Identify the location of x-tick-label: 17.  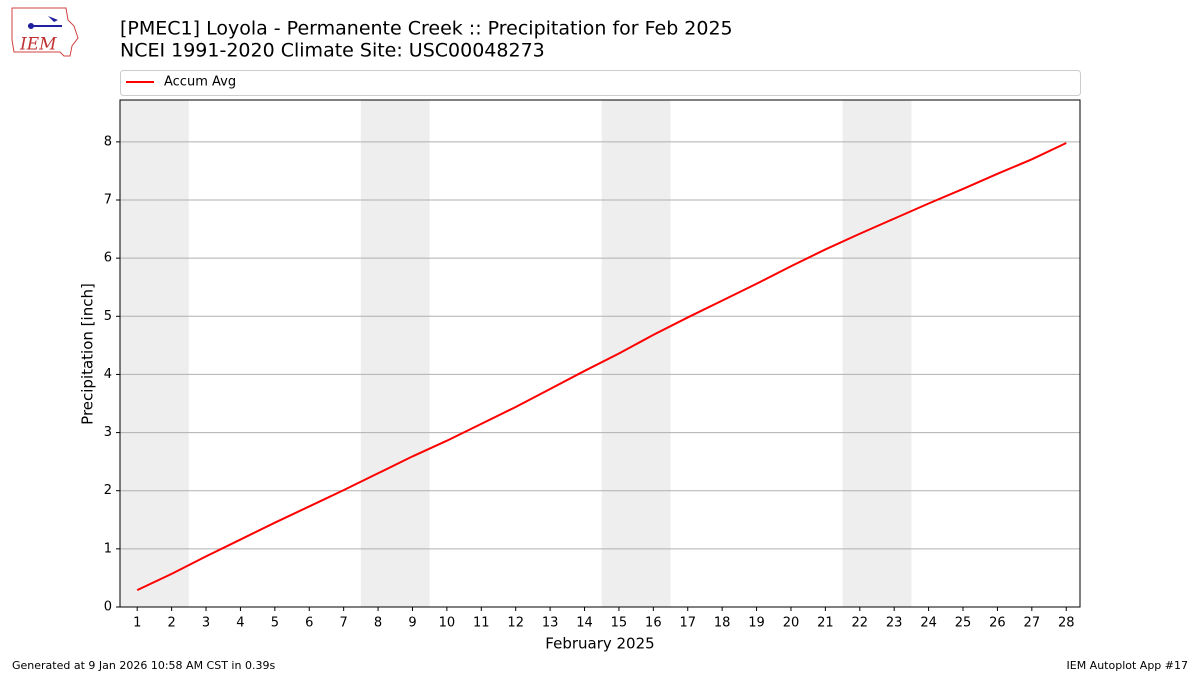
(687, 623).